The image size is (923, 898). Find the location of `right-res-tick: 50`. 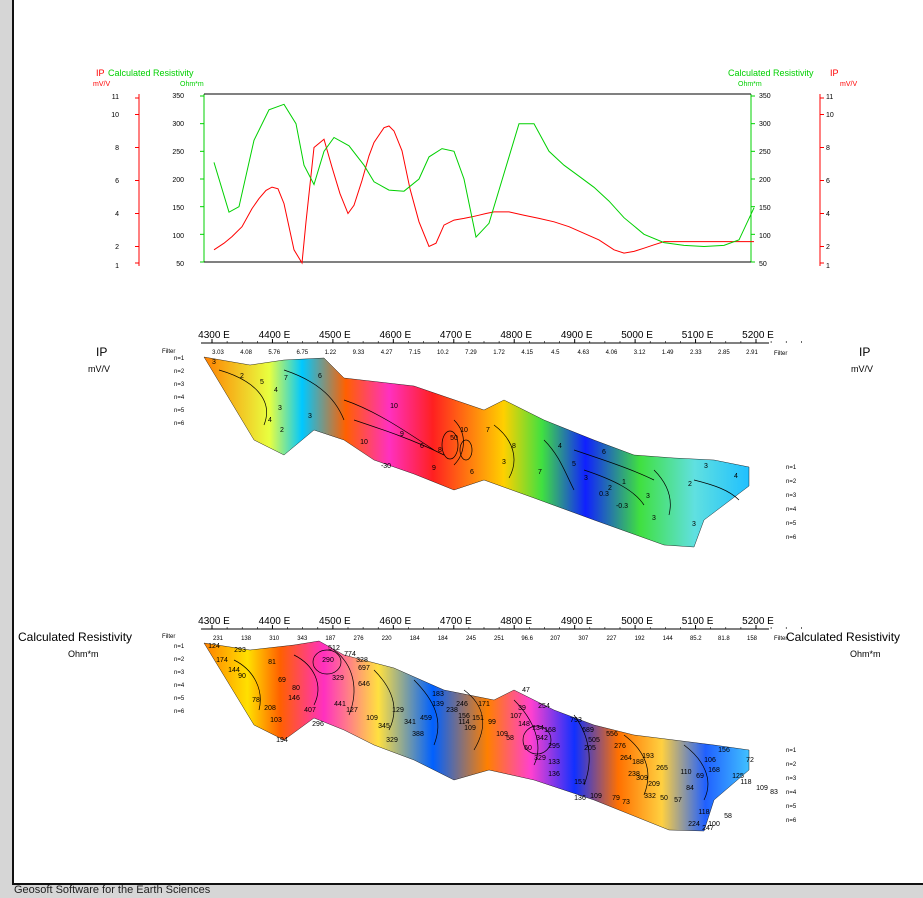

right-res-tick: 50 is located at coordinates (763, 264).